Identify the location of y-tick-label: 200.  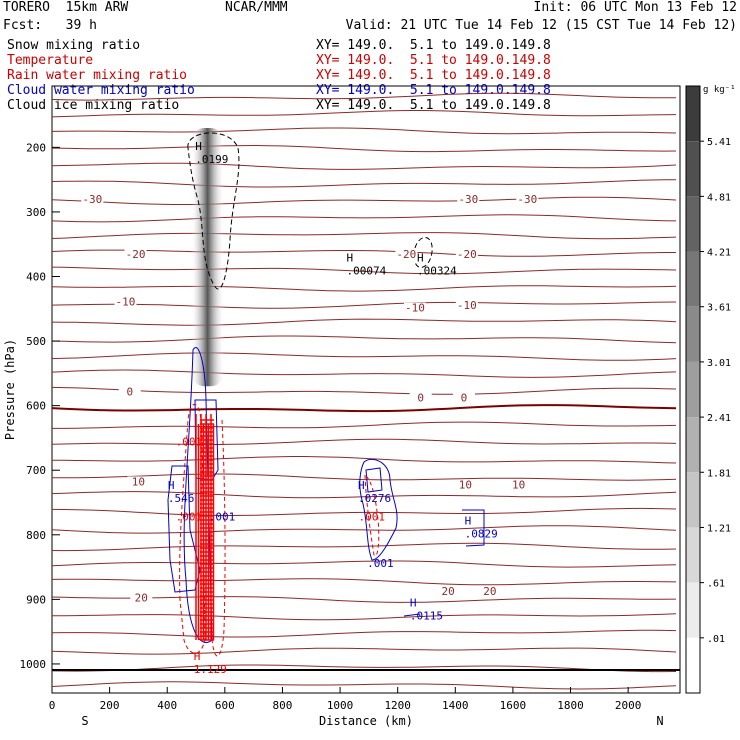
(36, 147).